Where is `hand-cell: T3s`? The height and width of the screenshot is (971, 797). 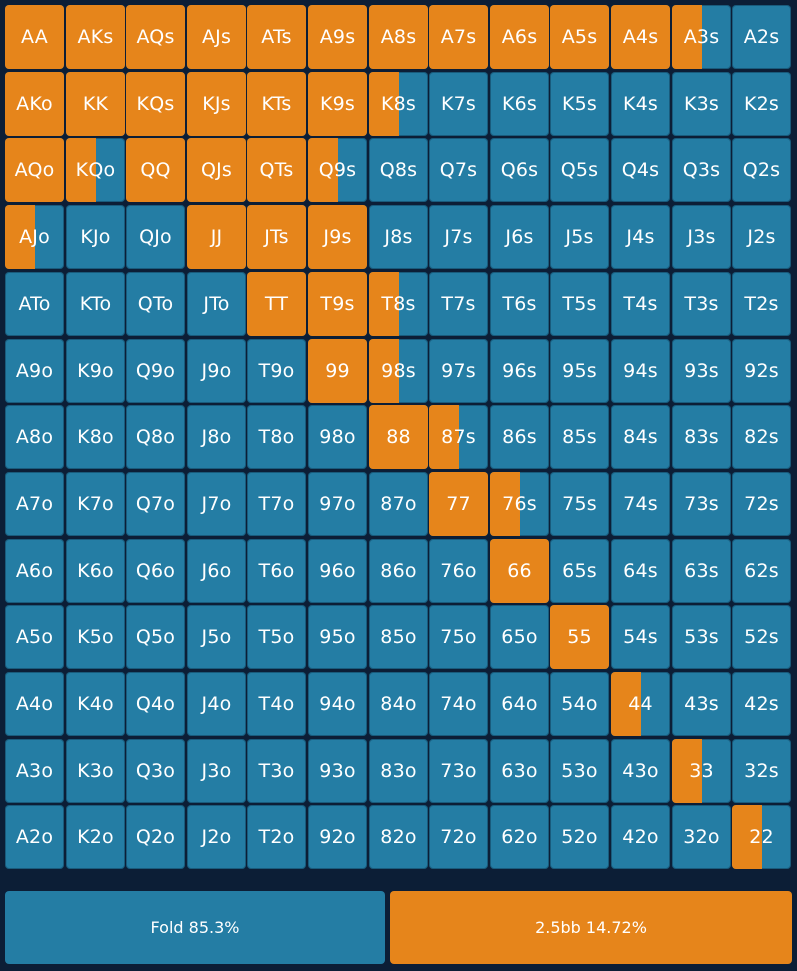
hand-cell: T3s is located at coordinates (701, 304).